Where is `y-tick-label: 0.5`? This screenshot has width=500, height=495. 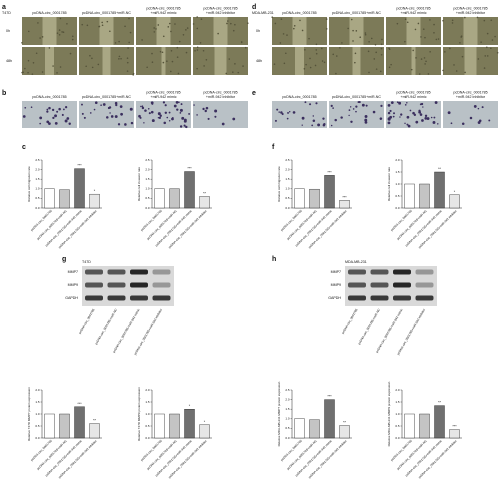 y-tick-label: 0.5 is located at coordinates (397, 196).